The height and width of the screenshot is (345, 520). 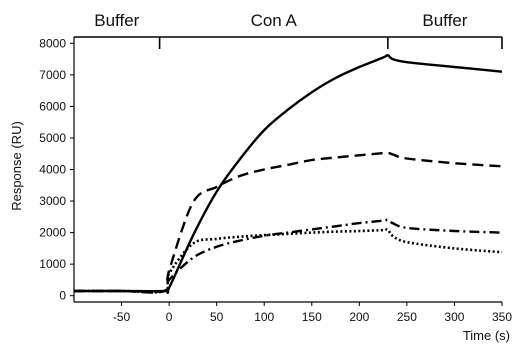 I want to click on y-tick-label: 3000, so click(x=52, y=201).